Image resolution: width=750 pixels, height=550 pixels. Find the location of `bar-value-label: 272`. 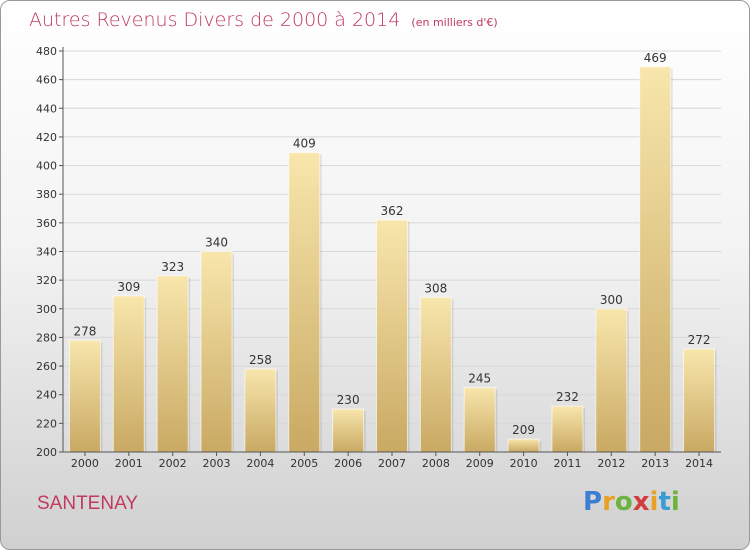

bar-value-label: 272 is located at coordinates (699, 340).